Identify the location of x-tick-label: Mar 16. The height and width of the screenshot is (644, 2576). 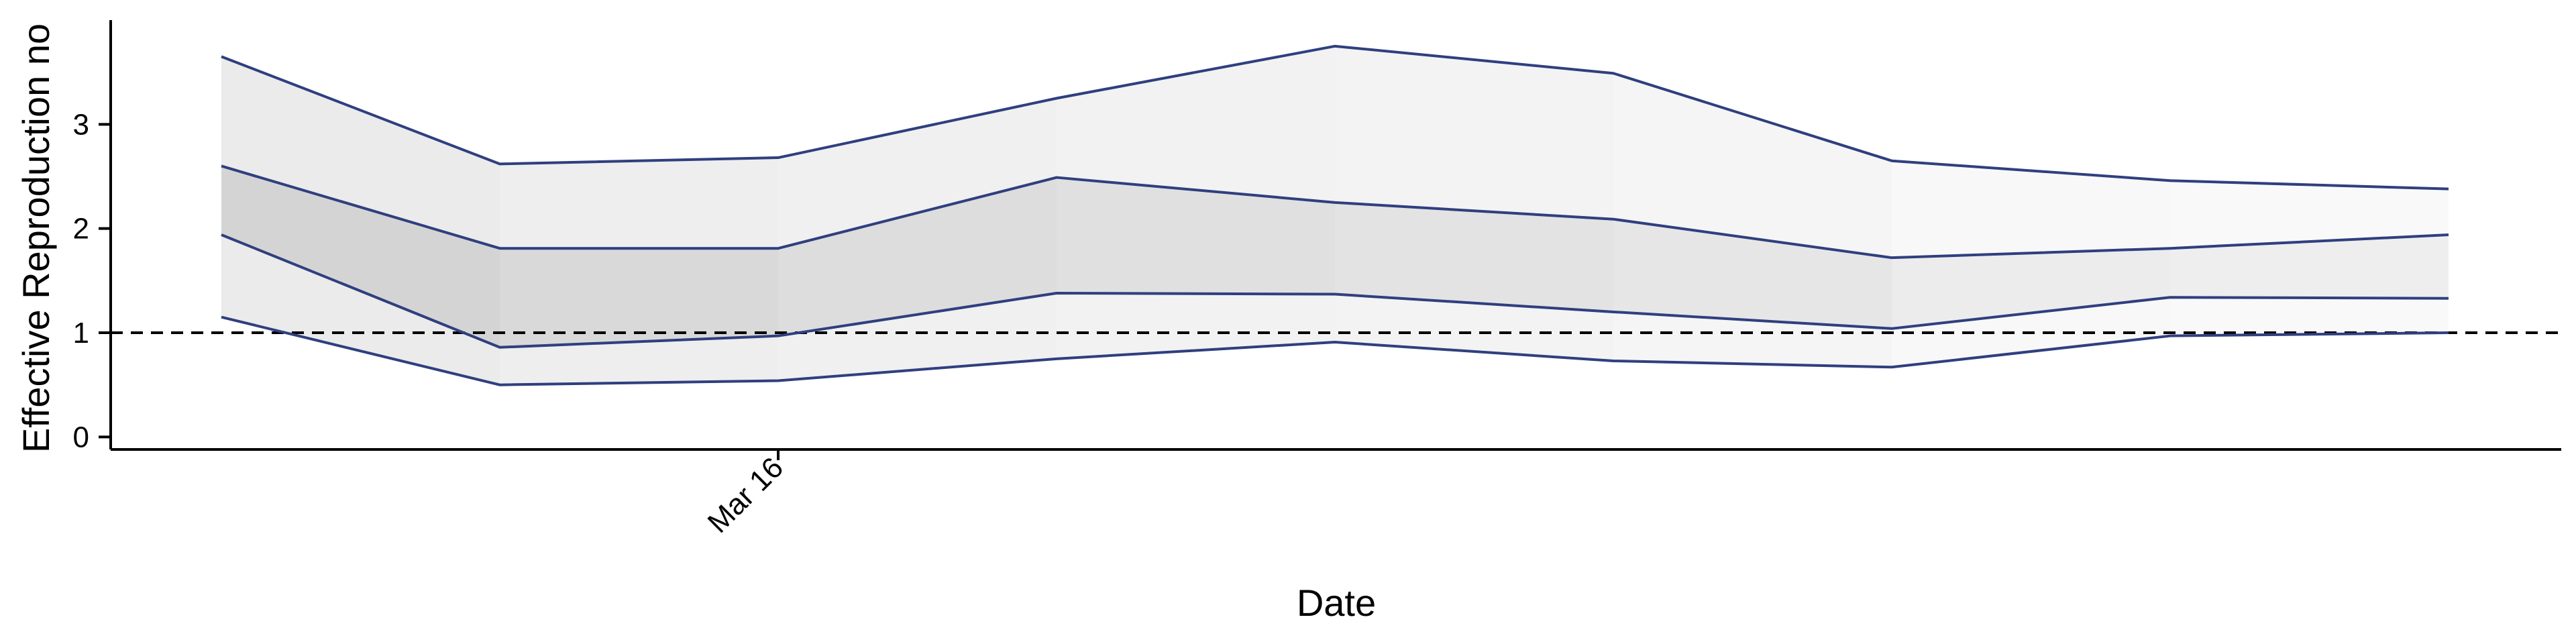
(746, 495).